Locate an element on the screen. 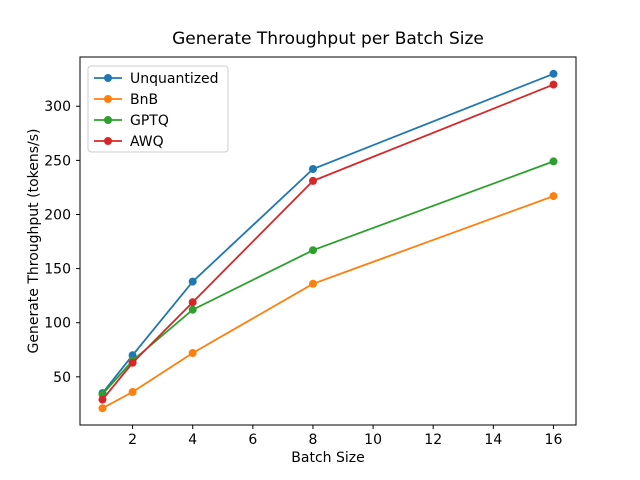 This screenshot has width=640, height=480. x-tick-label: 16 is located at coordinates (554, 440).